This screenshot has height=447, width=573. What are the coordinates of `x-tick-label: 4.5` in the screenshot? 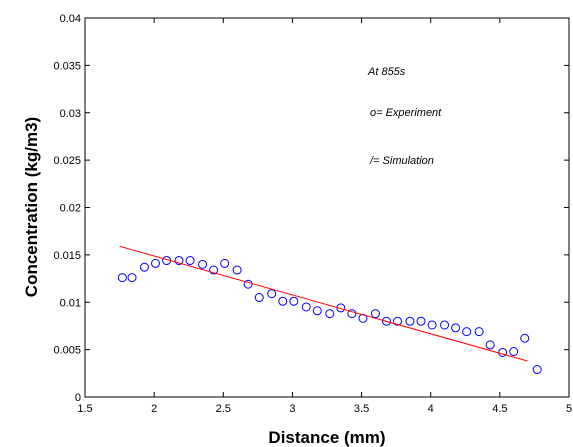 It's located at (499, 409).